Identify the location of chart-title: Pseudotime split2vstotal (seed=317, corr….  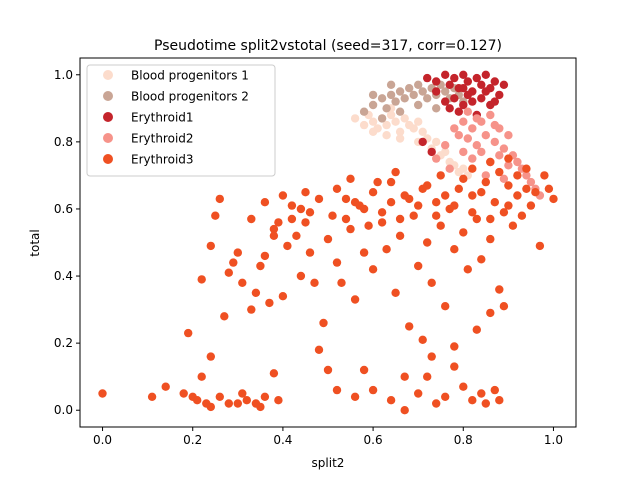
(328, 46).